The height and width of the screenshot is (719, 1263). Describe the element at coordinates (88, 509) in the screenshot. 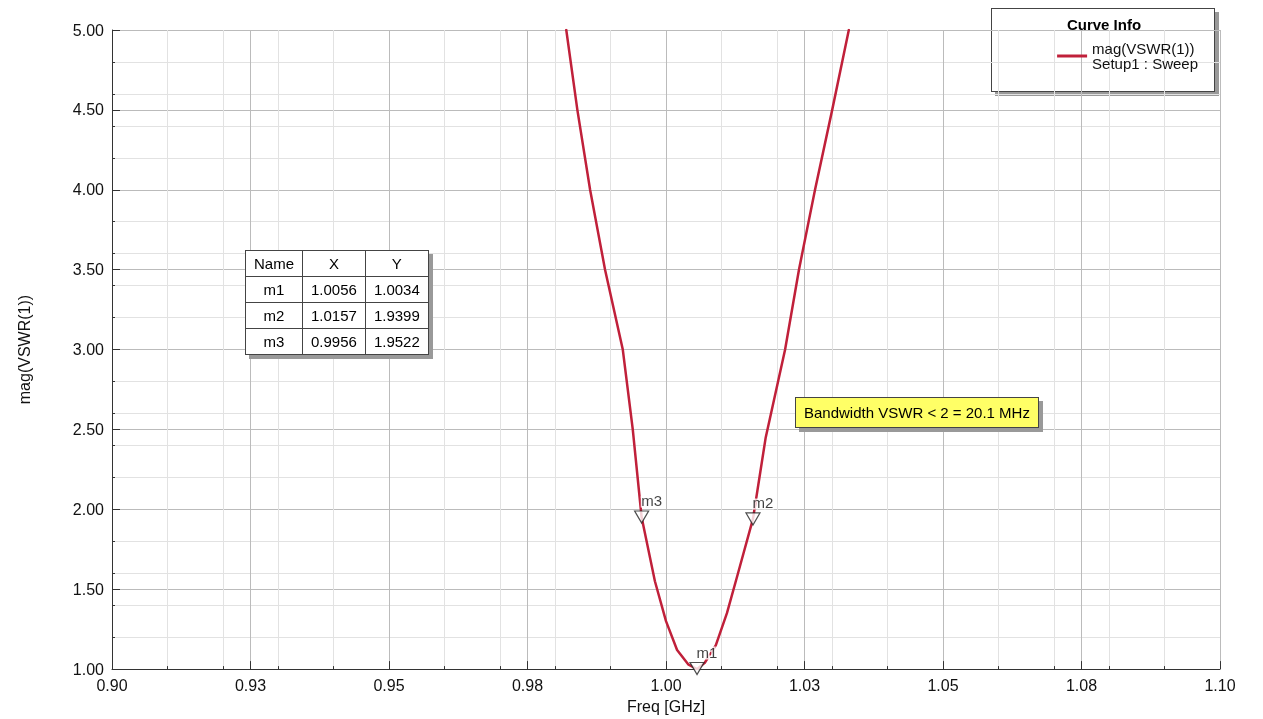

I see `y-tick-label: 2.00` at that location.